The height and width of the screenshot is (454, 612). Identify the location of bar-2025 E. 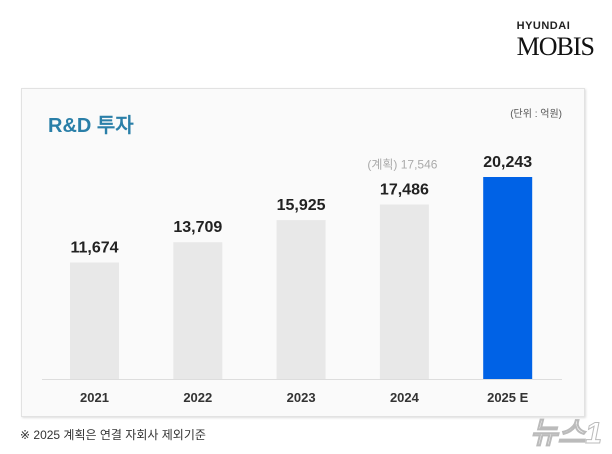
(508, 278).